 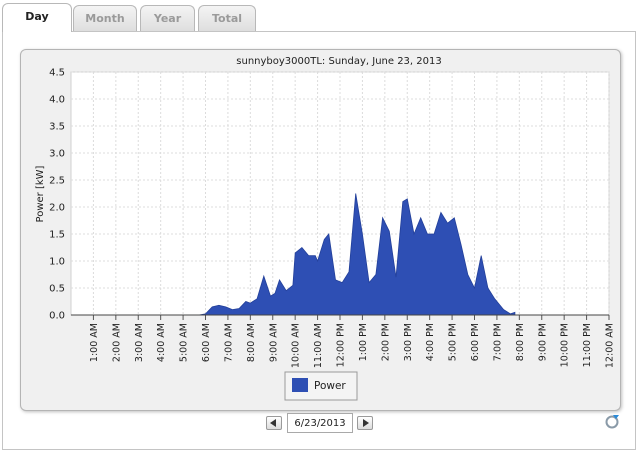 What do you see at coordinates (116, 342) in the screenshot?
I see `x-tick-label: 2:00 AM` at bounding box center [116, 342].